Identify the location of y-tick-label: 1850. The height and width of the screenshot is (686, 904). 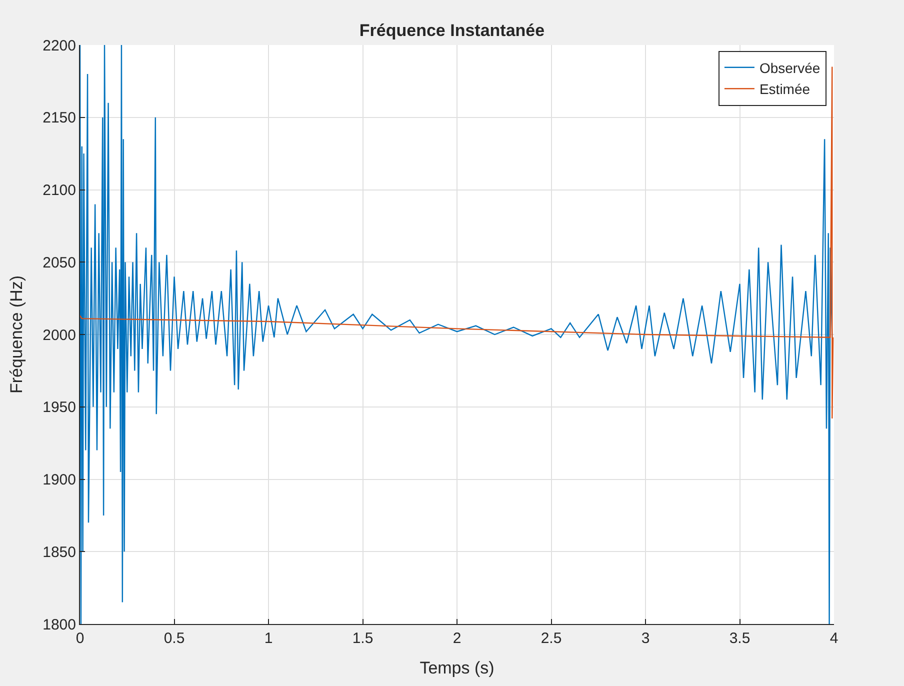
(59, 552).